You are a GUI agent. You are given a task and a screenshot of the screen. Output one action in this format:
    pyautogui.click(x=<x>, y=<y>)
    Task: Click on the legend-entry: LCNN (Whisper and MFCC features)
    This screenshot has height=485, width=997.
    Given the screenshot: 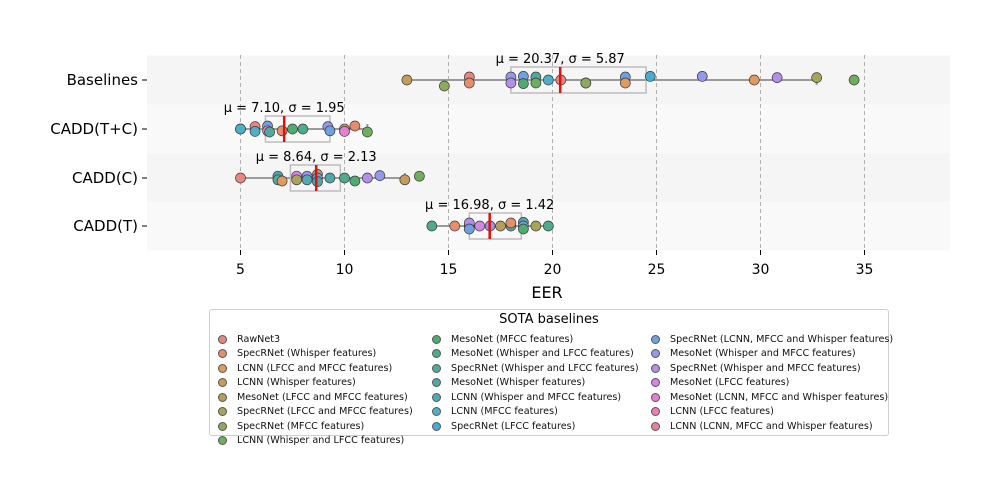 What is the action you would take?
    pyautogui.click(x=535, y=397)
    